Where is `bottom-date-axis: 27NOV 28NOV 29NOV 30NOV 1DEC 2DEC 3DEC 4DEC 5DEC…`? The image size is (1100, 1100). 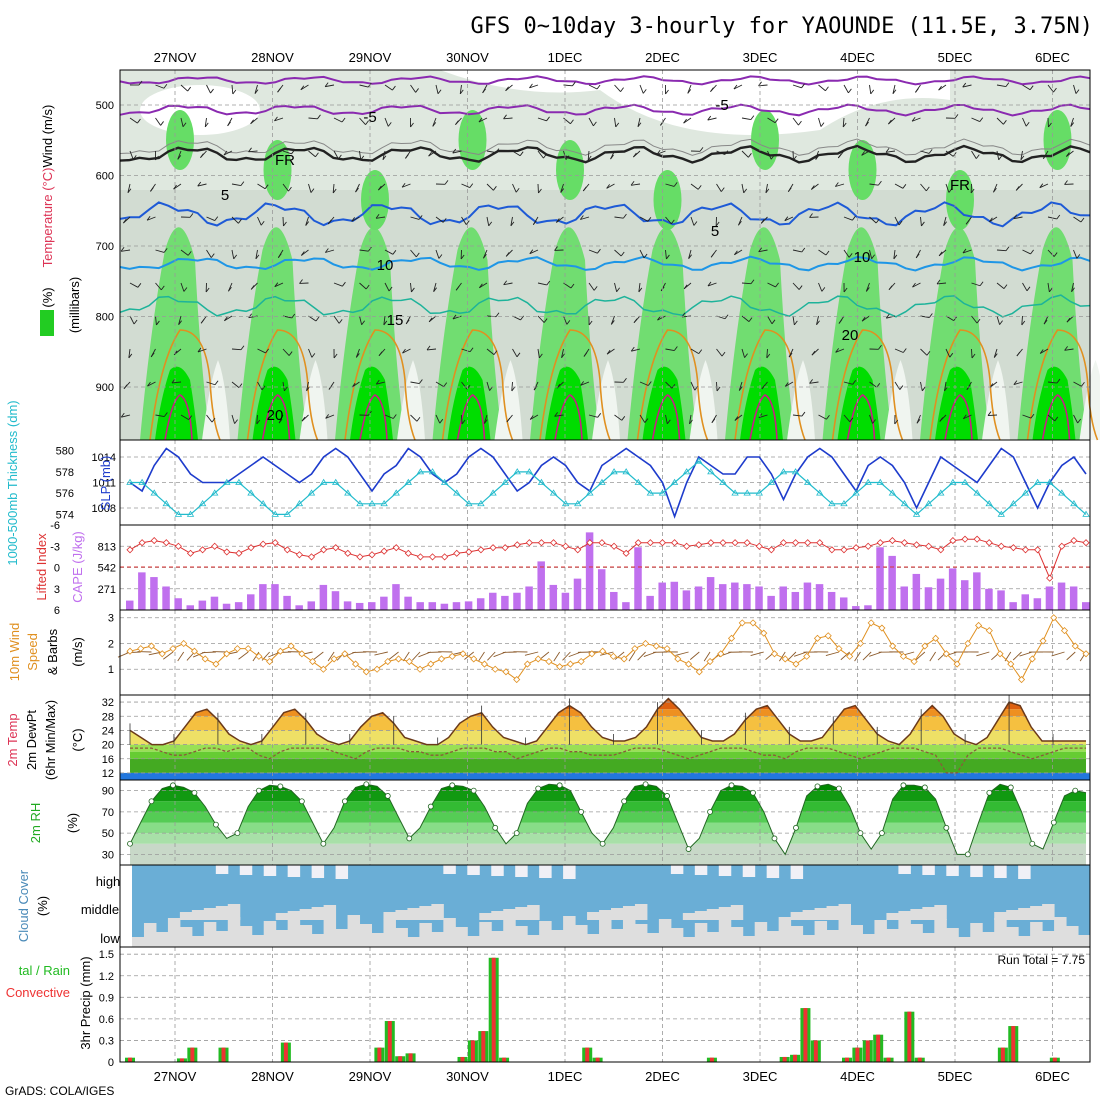 bottom-date-axis: 27NOV 28NOV 29NOV 30NOV 1DEC 2DEC 3DEC 4DEC 5DEC… is located at coordinates (612, 1076).